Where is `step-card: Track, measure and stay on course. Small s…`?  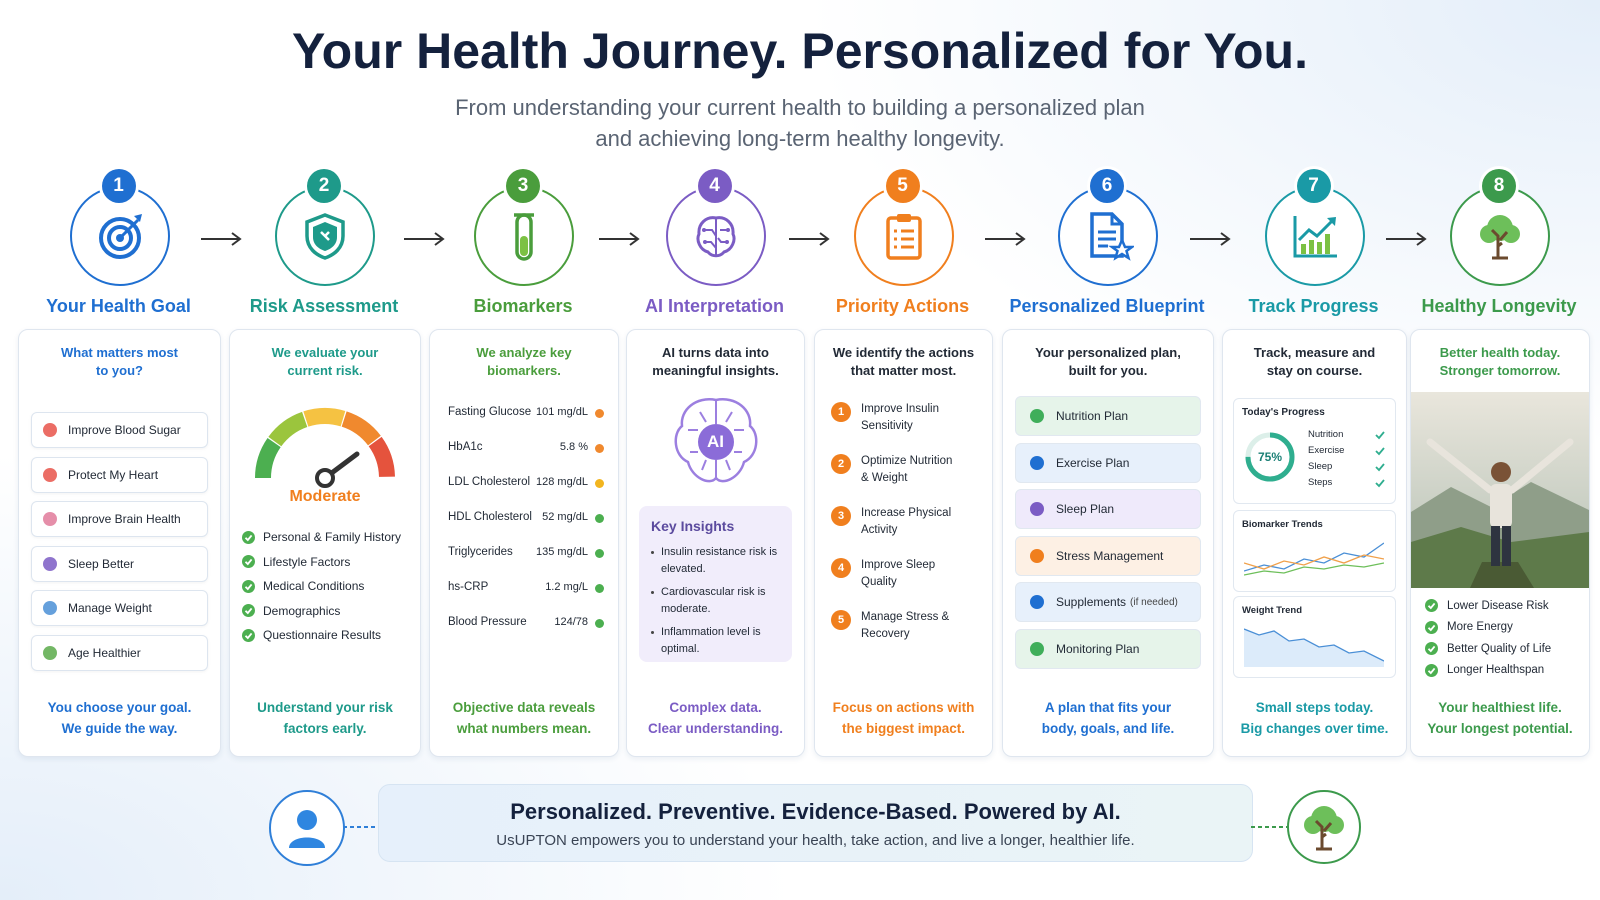
step-card: Track, measure and stay on course. Small s… is located at coordinates (1314, 543).